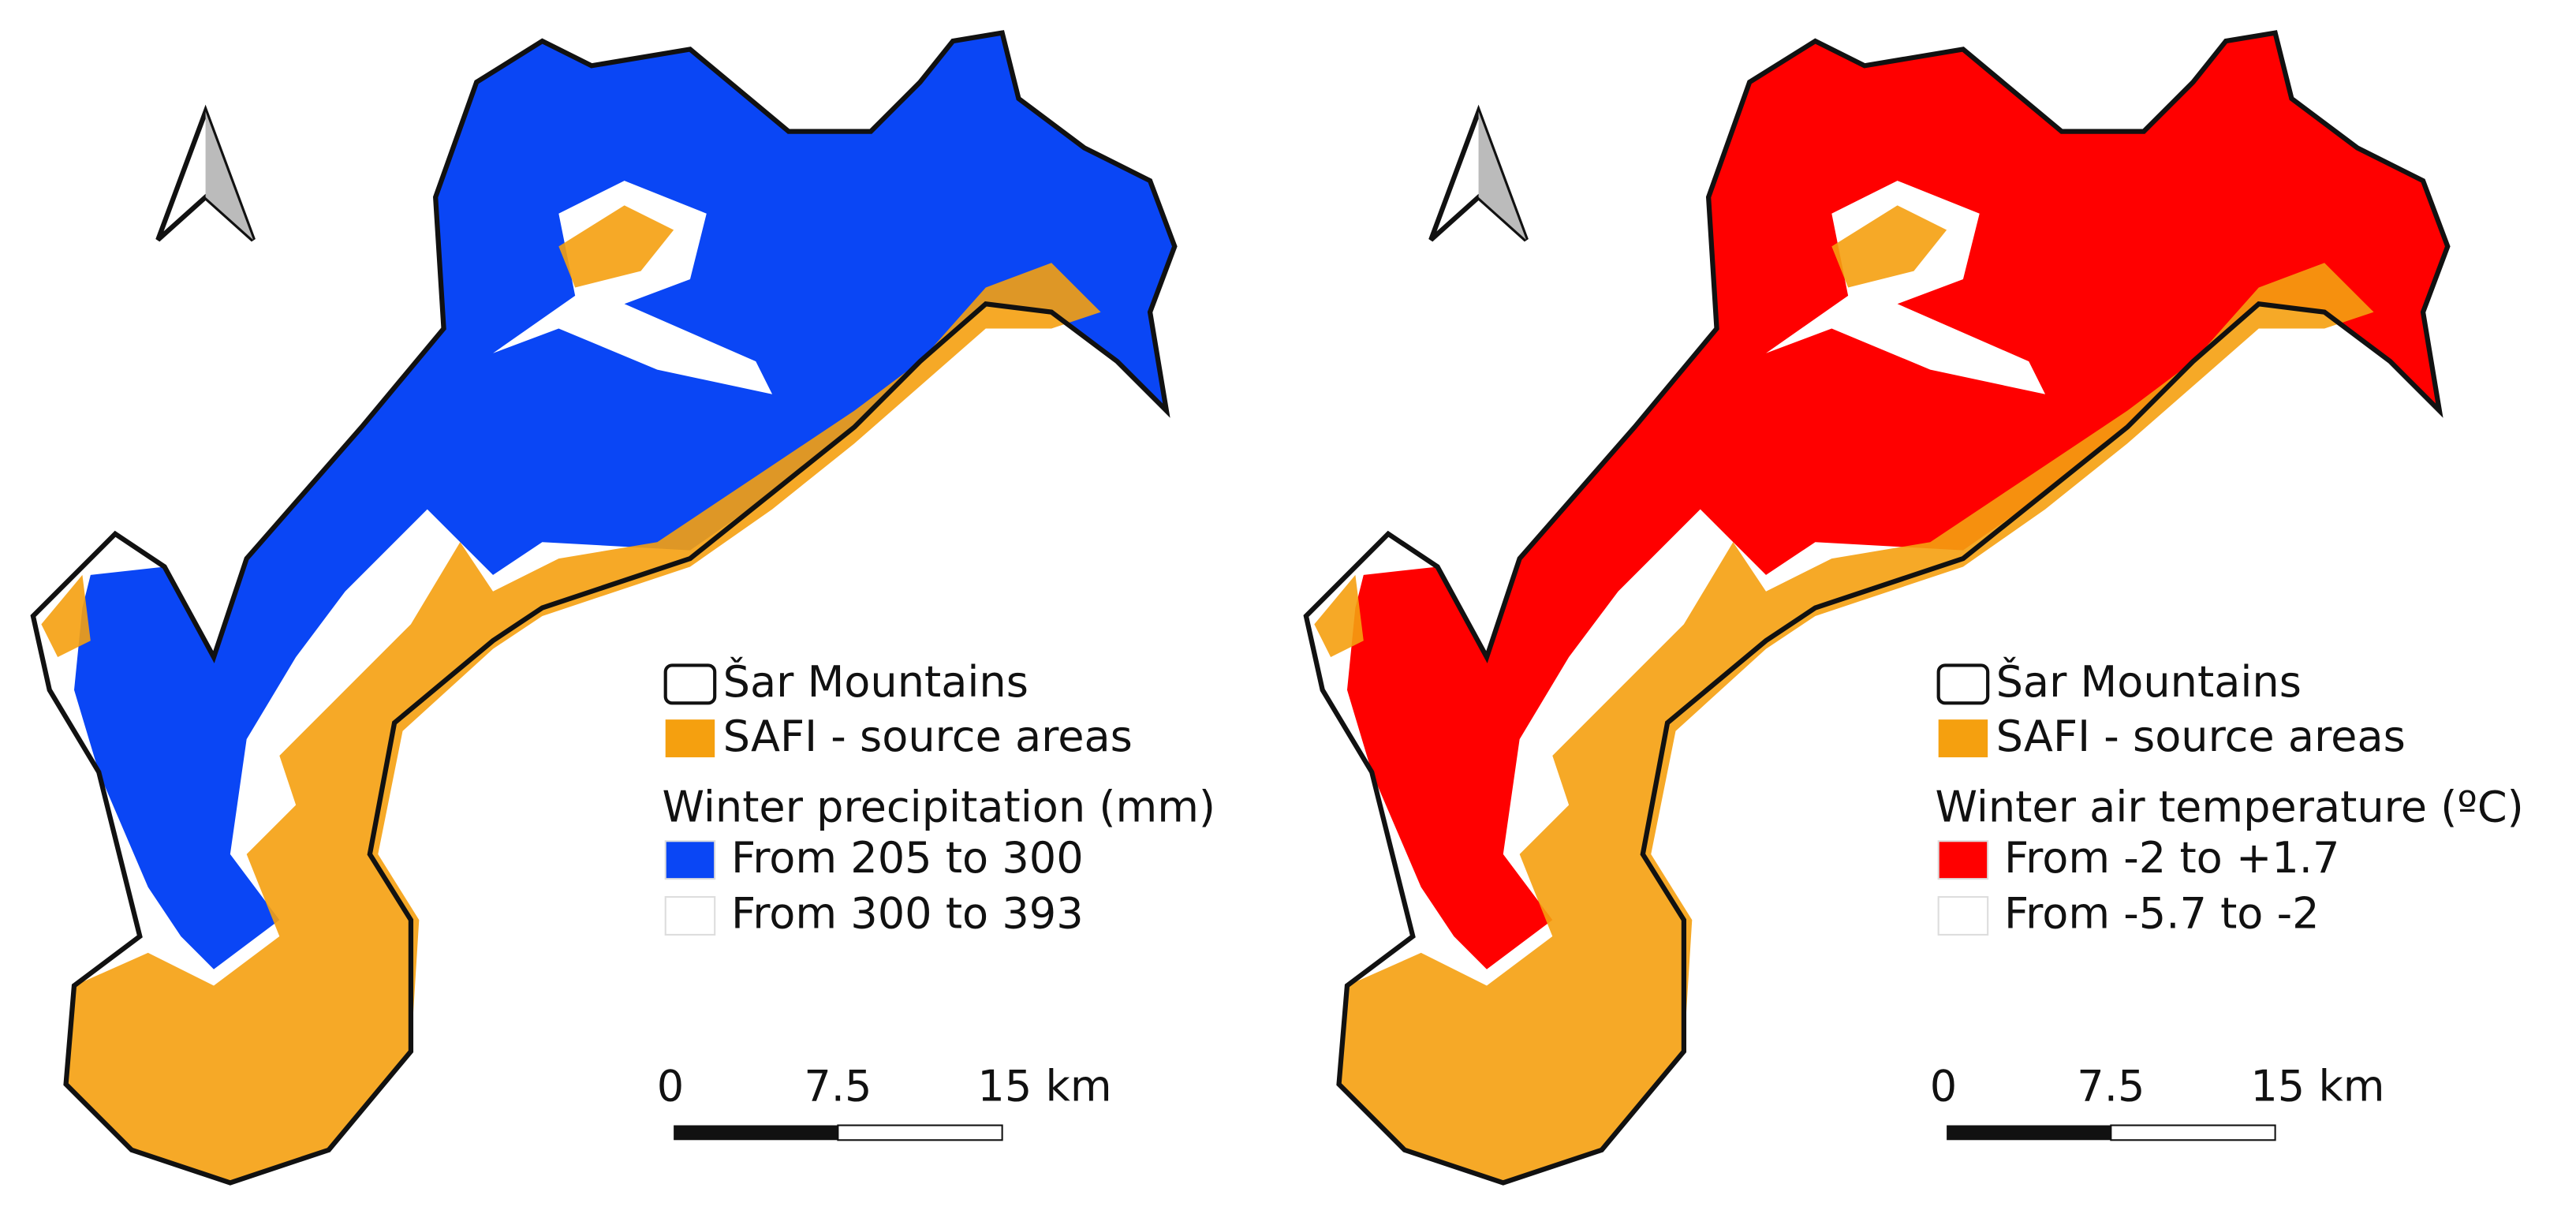 The height and width of the screenshot is (1214, 2576). What do you see at coordinates (2171, 858) in the screenshot?
I see `legend-label: From -2 to +1.7` at bounding box center [2171, 858].